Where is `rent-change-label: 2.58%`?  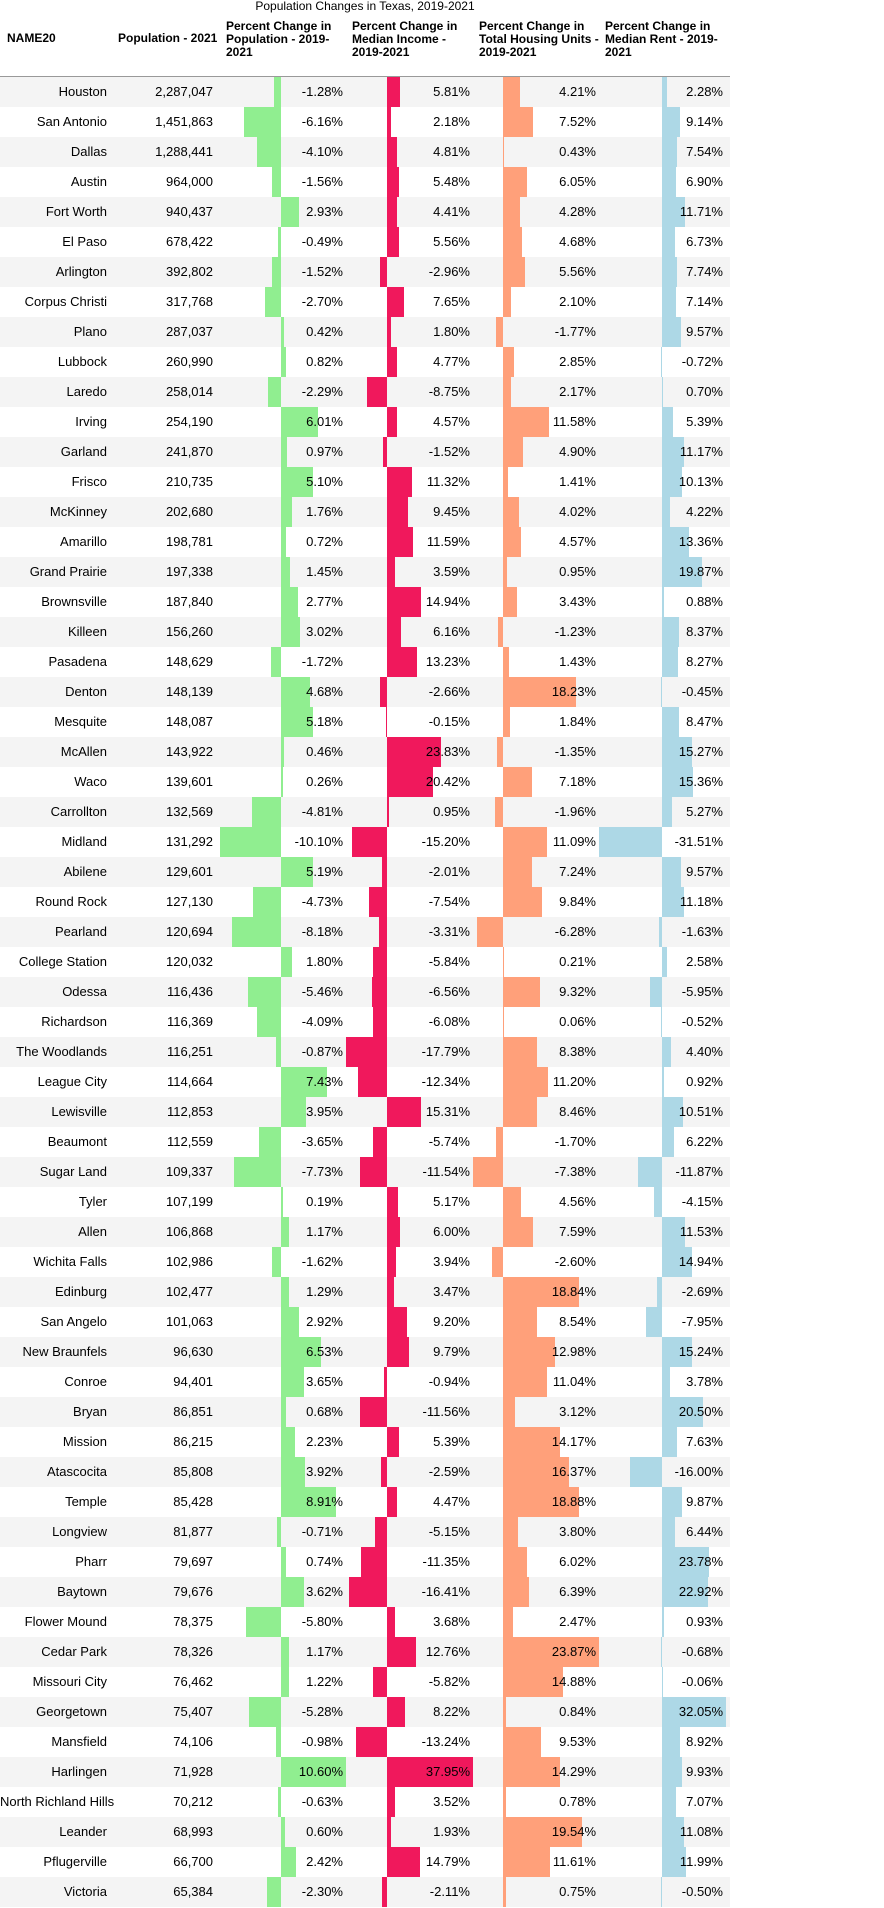 rent-change-label: 2.58% is located at coordinates (704, 961).